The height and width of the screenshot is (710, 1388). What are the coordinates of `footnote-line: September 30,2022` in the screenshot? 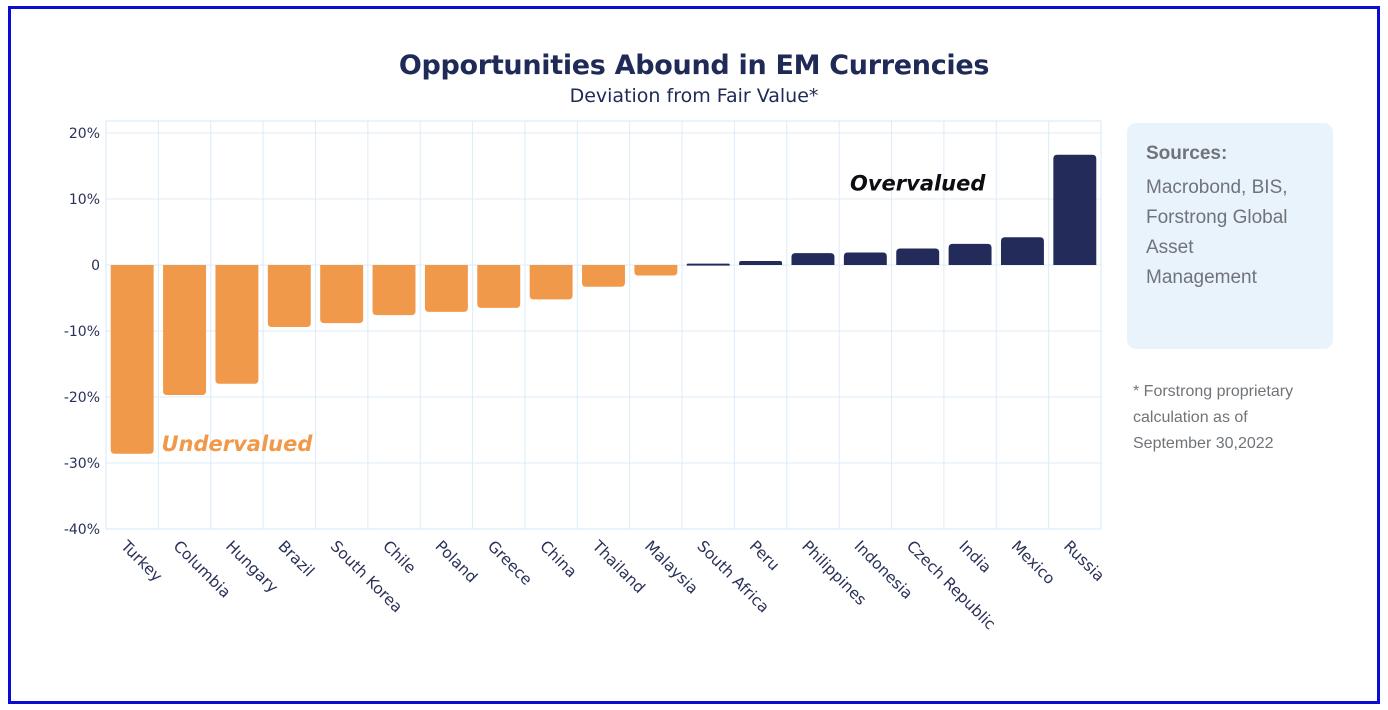 It's located at (1203, 443).